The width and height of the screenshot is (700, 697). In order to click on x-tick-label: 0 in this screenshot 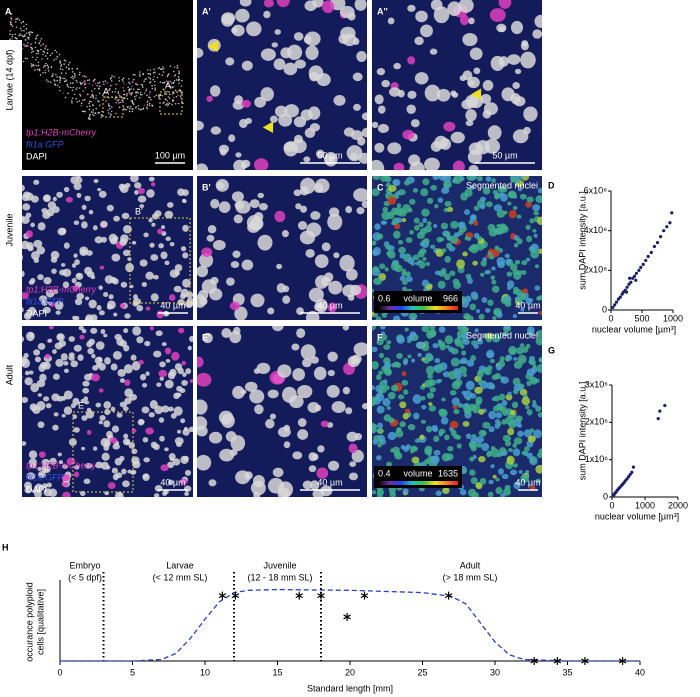, I will do `click(611, 505)`.